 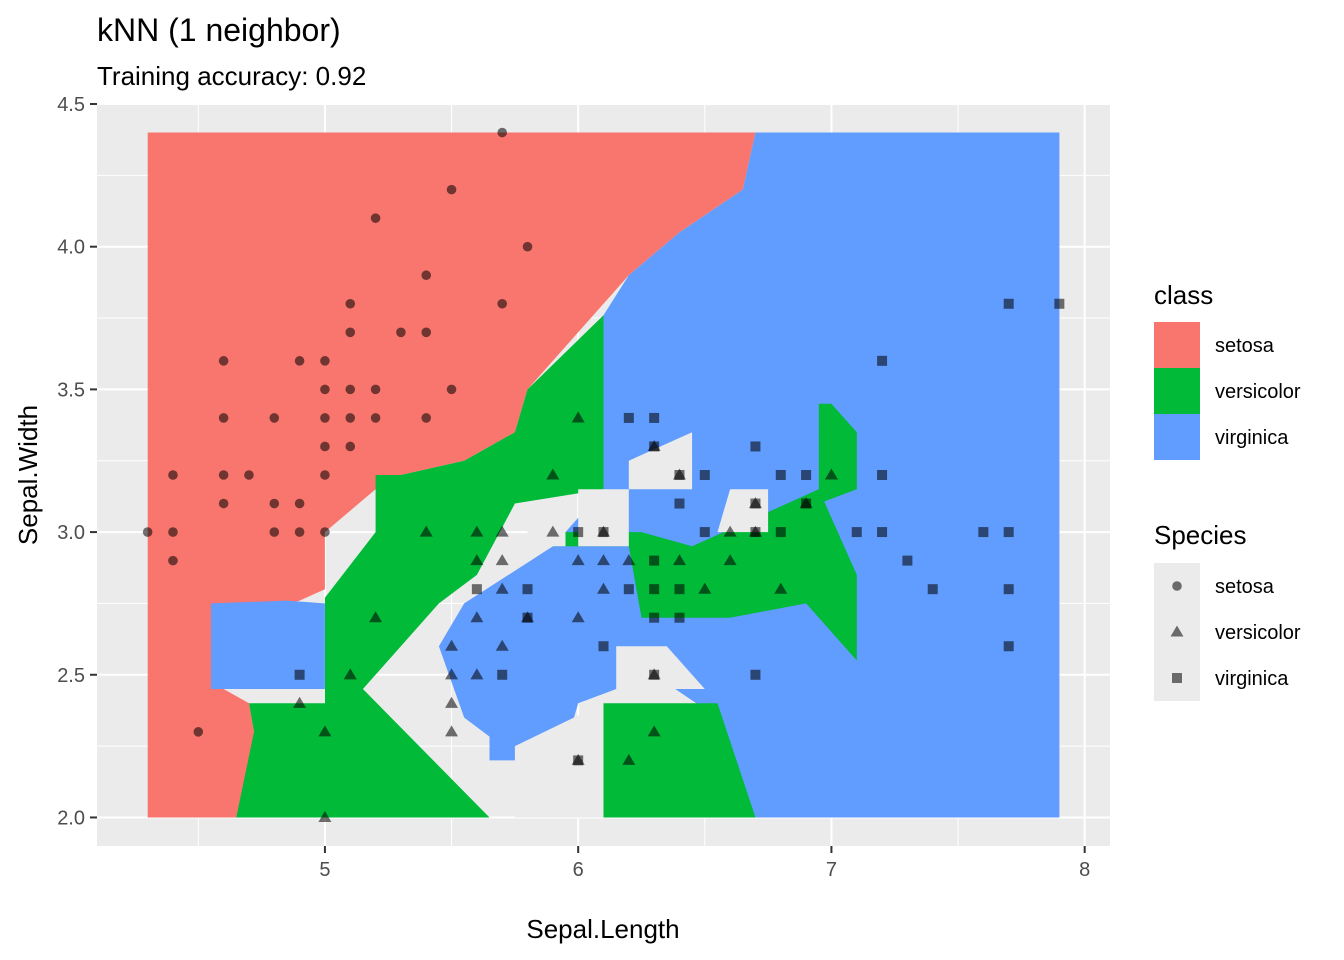 I want to click on class-legend-key-setosa, so click(x=1177, y=345).